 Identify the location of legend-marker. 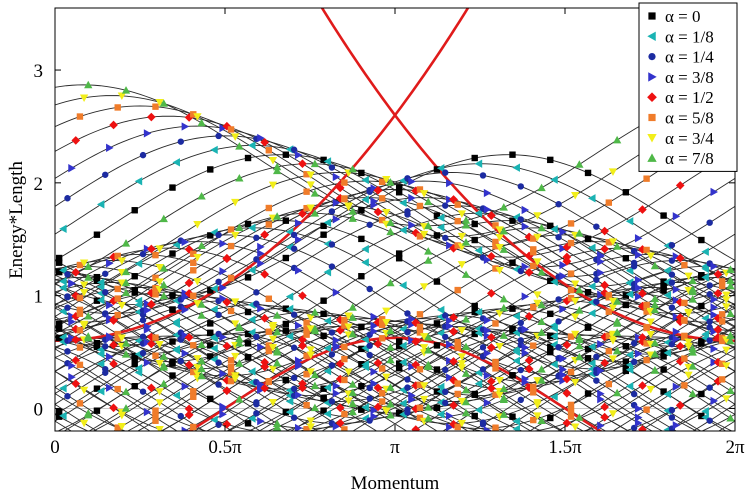
(651, 36).